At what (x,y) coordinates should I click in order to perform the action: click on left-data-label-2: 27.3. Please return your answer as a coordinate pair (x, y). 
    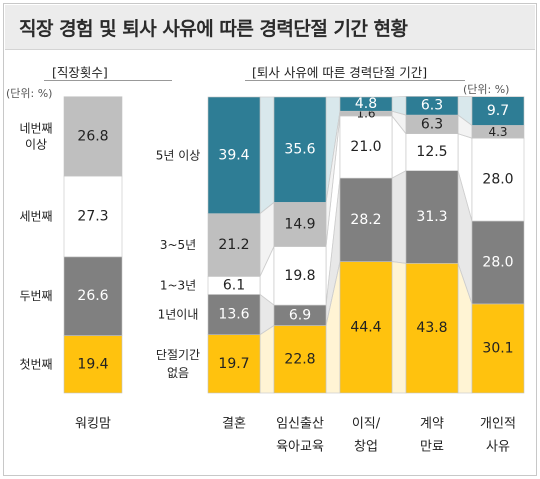
    Looking at the image, I should click on (92, 216).